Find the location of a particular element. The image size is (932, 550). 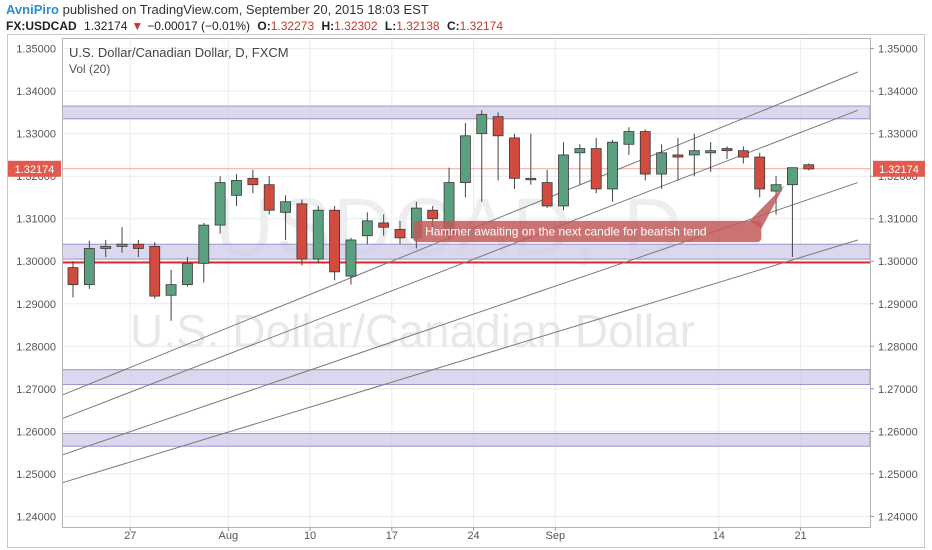

y-tick-right: 1.25000 is located at coordinates (898, 475).